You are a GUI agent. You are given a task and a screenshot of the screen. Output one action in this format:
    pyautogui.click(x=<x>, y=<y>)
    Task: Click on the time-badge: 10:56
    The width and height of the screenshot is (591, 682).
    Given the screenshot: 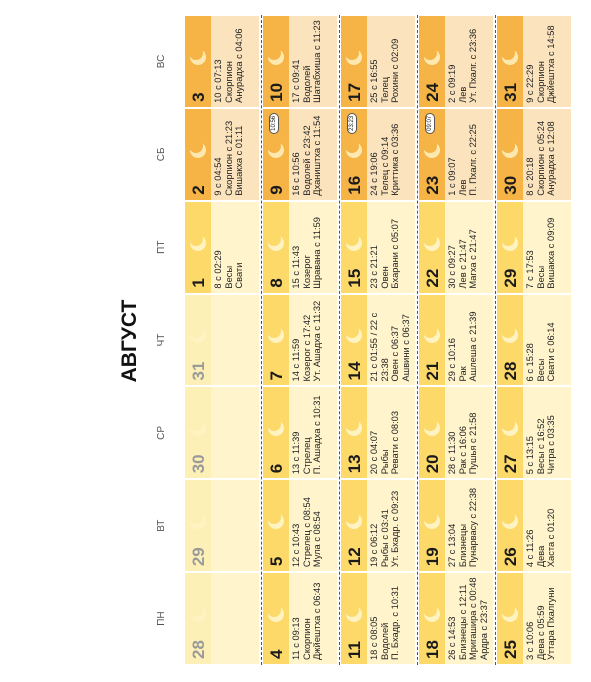 What is the action you would take?
    pyautogui.click(x=274, y=123)
    